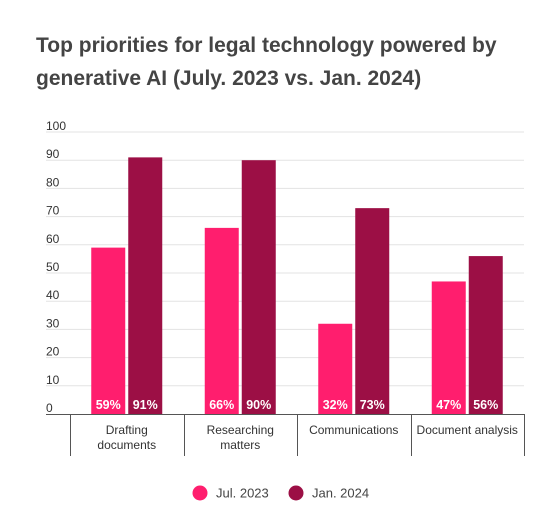 The height and width of the screenshot is (511, 558). I want to click on y-tick-label: 30, so click(53, 323).